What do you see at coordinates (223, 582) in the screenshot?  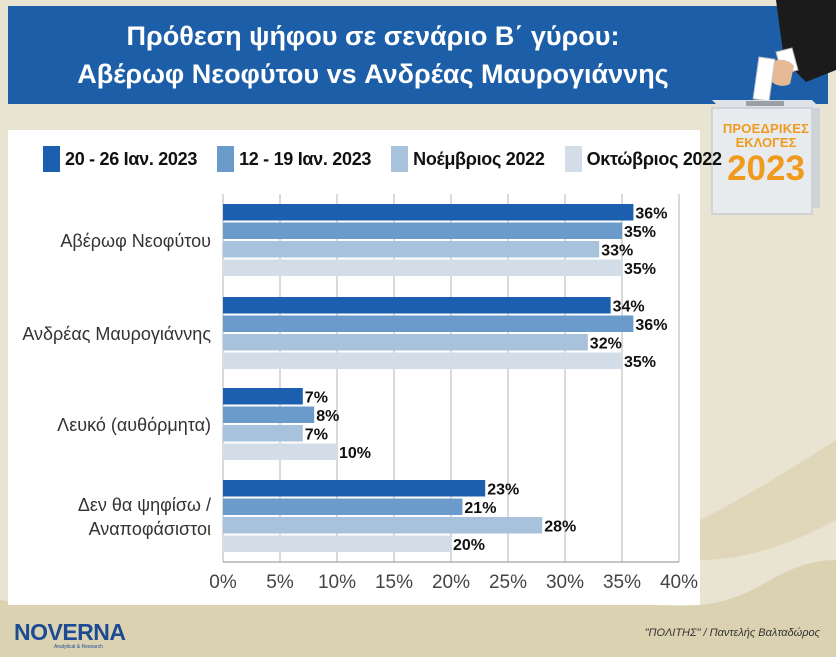 I see `x-tick-label-0: 0%` at bounding box center [223, 582].